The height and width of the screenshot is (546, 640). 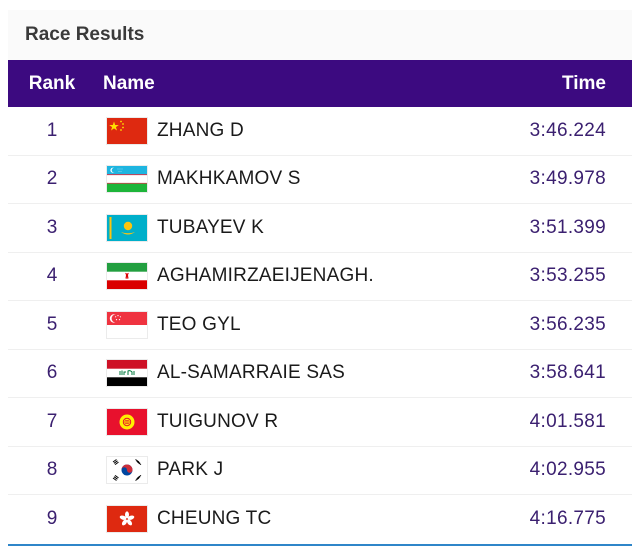 I want to click on athlete-name: TEO GYL, so click(x=199, y=324).